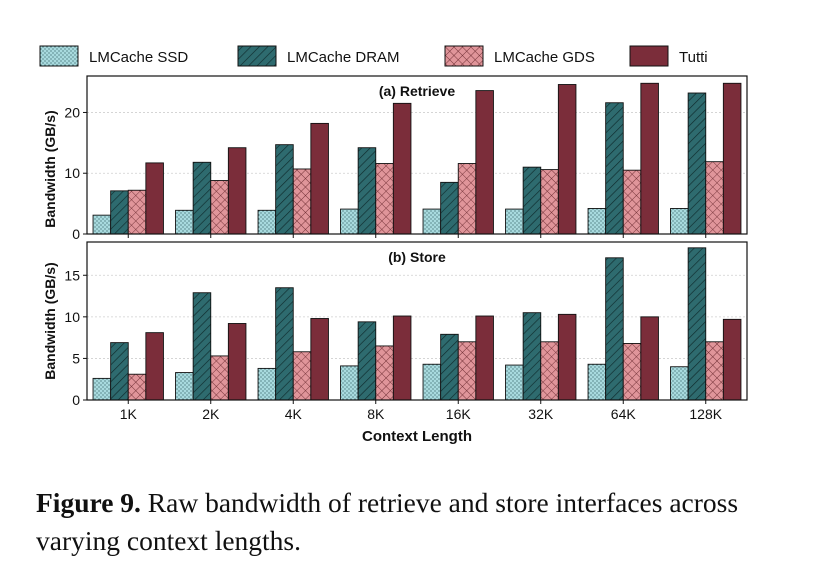 Image resolution: width=813 pixels, height=581 pixels. I want to click on retrieve-bar-lmcache-ssd-64k, so click(597, 221).